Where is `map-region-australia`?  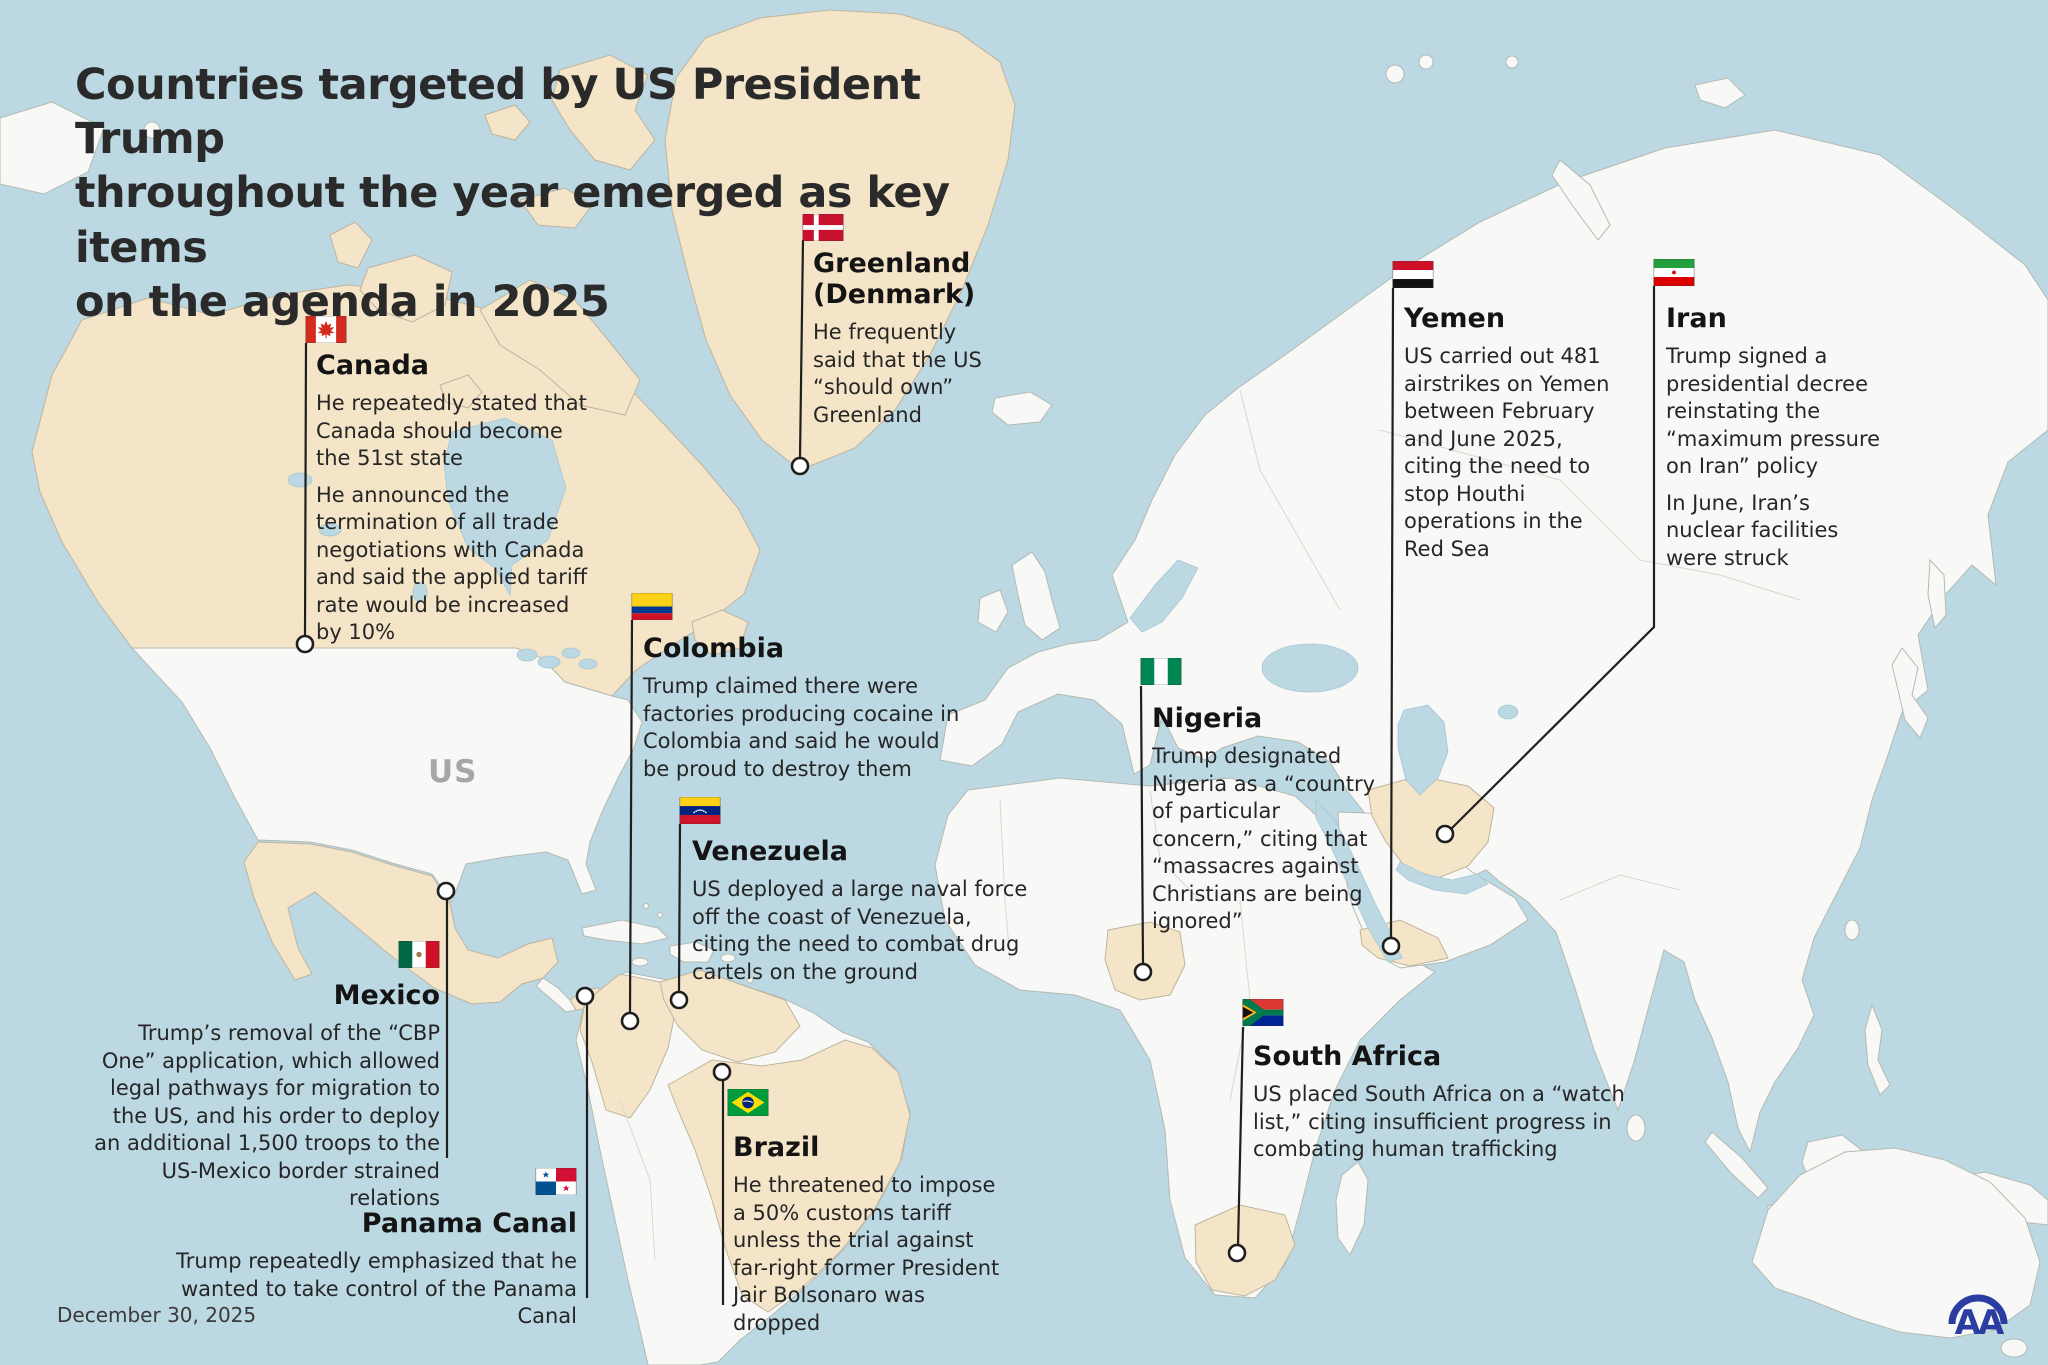 map-region-australia is located at coordinates (1896, 1243).